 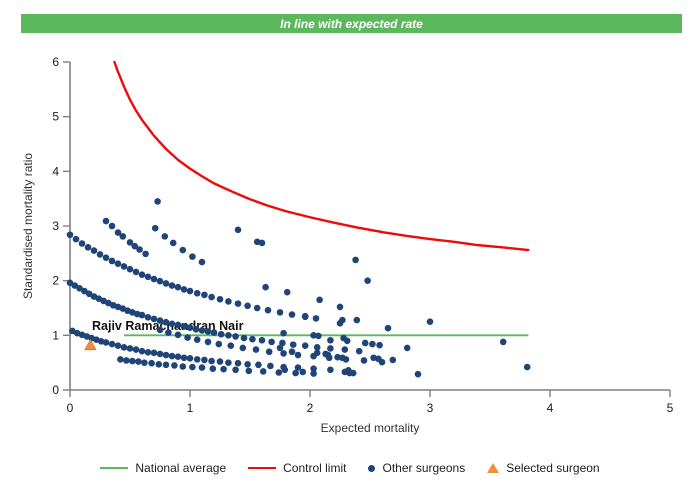 I want to click on legend-item-selected-surgeon: Selected surgeon, so click(x=543, y=468).